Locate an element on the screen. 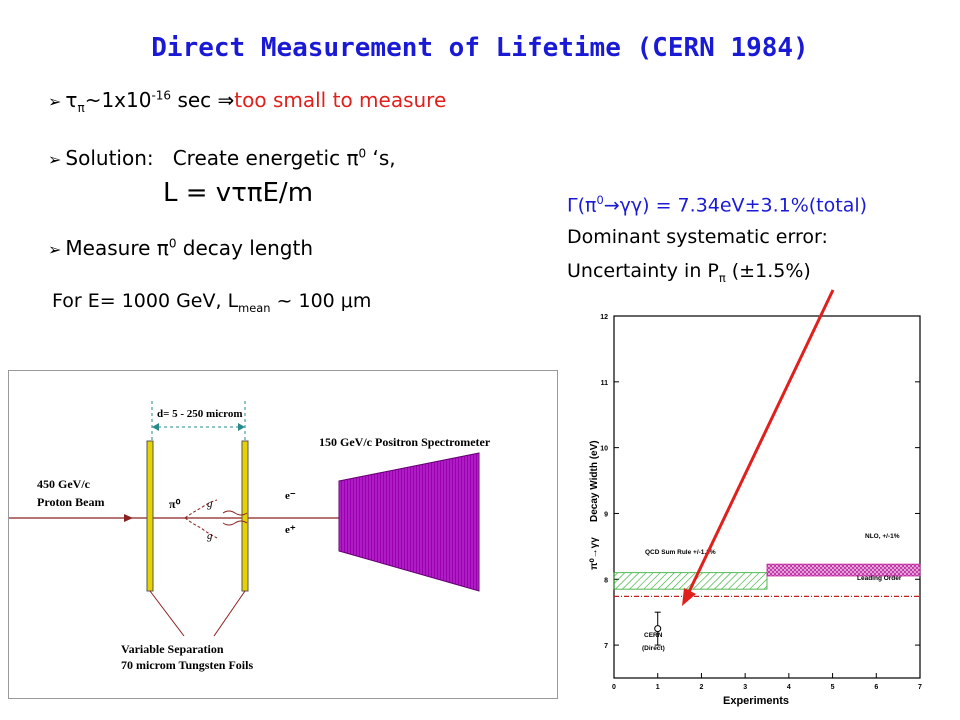 Image resolution: width=960 pixels, height=720 pixels. spectrometer-label: 150 GeV/c Positron Spectrometer is located at coordinates (405, 442).